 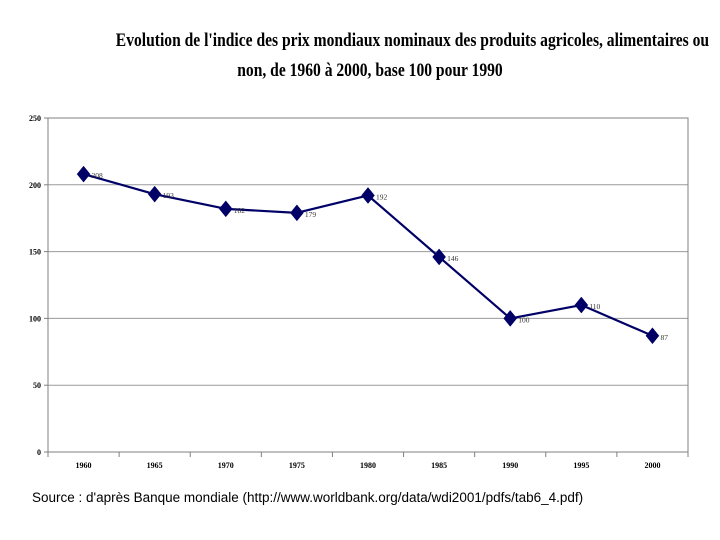 What do you see at coordinates (368, 195) in the screenshot?
I see `data-point-1980` at bounding box center [368, 195].